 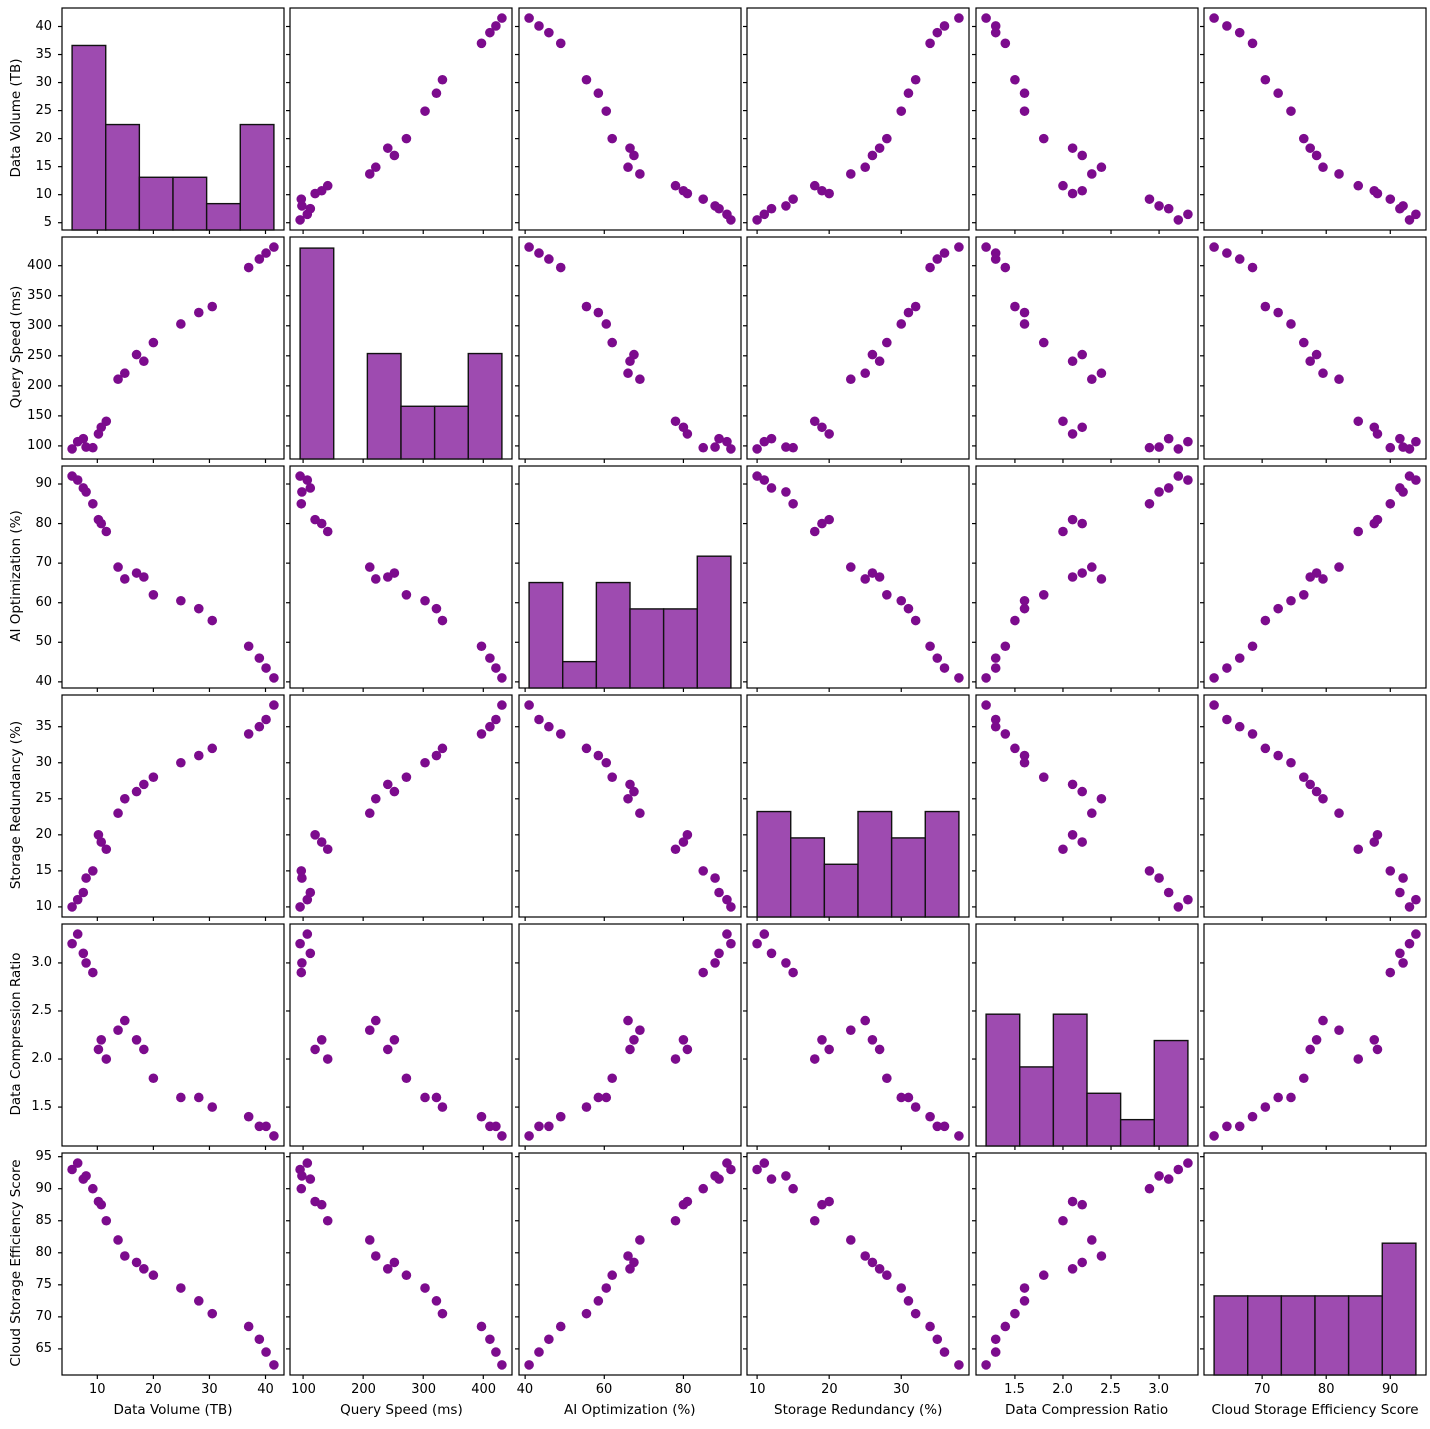 I want to click on panel-storage_redundancy-vs-ai_optimization-scatter, so click(x=628, y=807).